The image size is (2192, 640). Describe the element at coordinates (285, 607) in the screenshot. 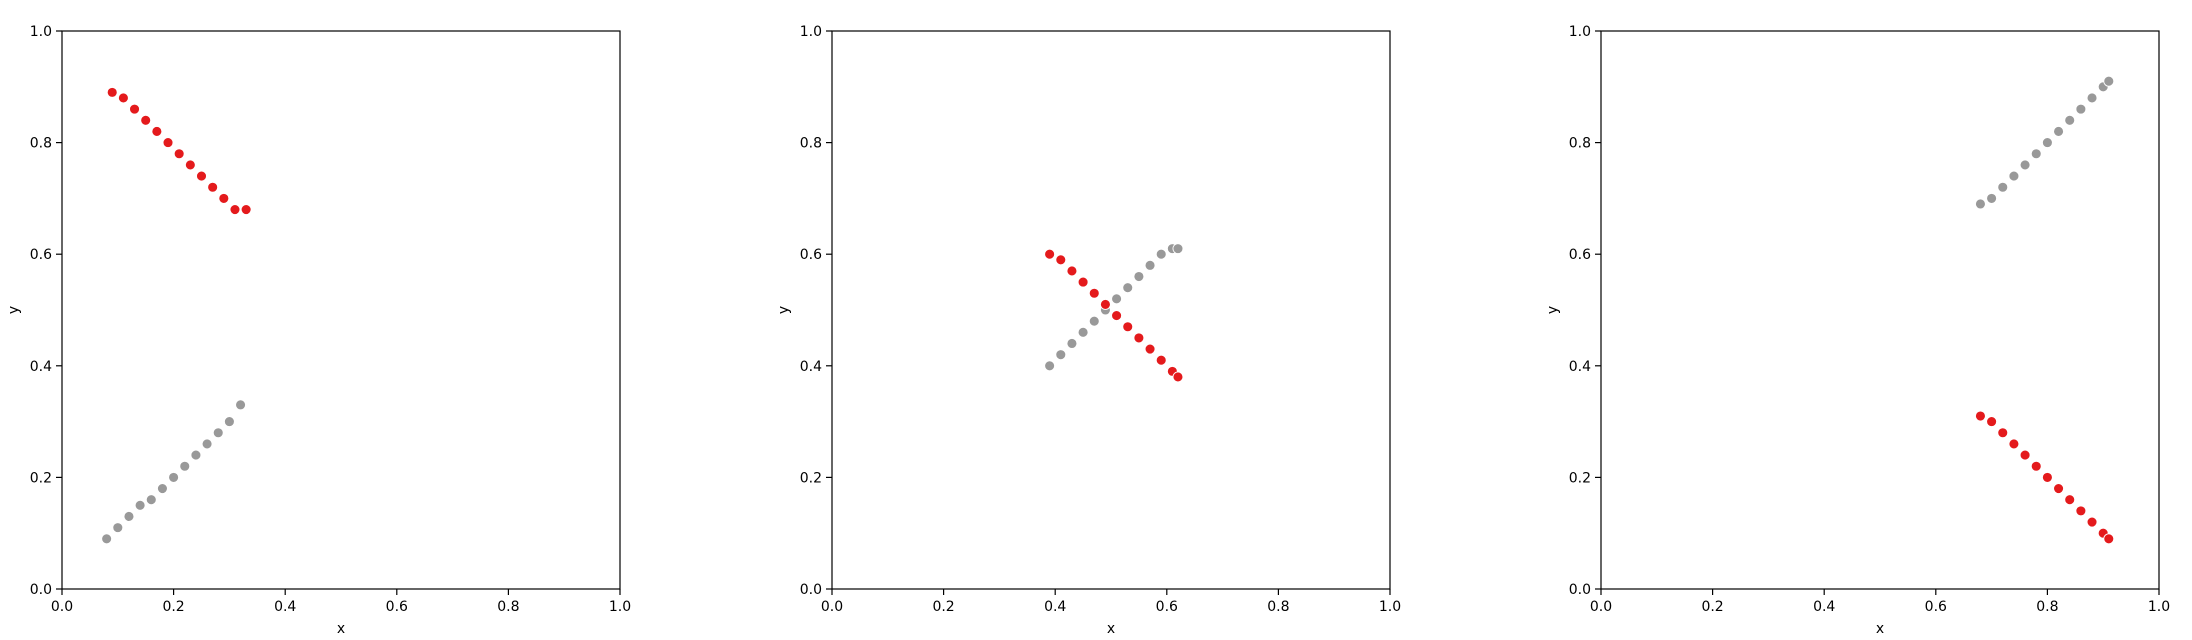

I see `x-tick-label: 0.4` at that location.